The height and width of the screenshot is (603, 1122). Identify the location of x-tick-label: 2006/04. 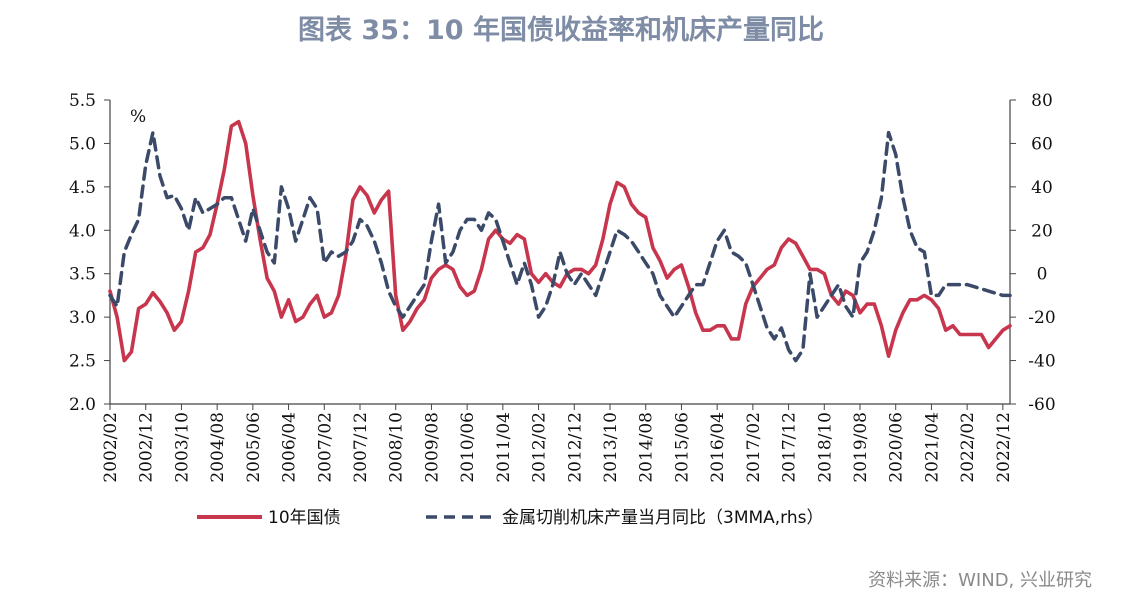
(290, 447).